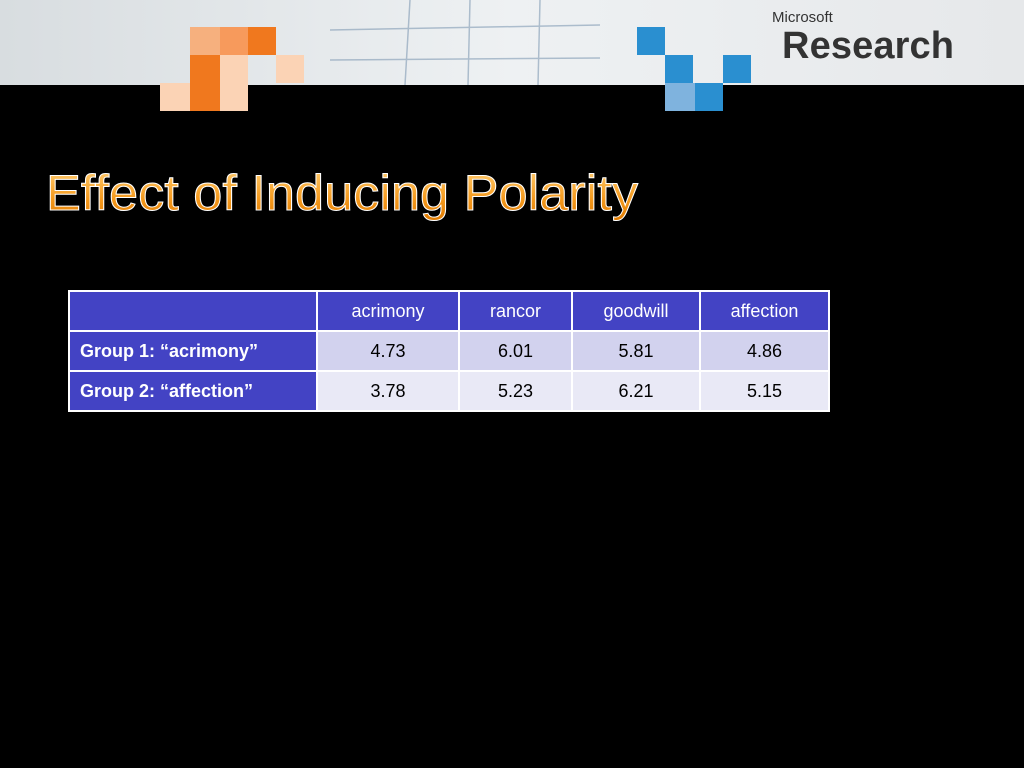 This screenshot has height=768, width=1024. What do you see at coordinates (193, 391) in the screenshot?
I see `row-label: Group 2: “affection”` at bounding box center [193, 391].